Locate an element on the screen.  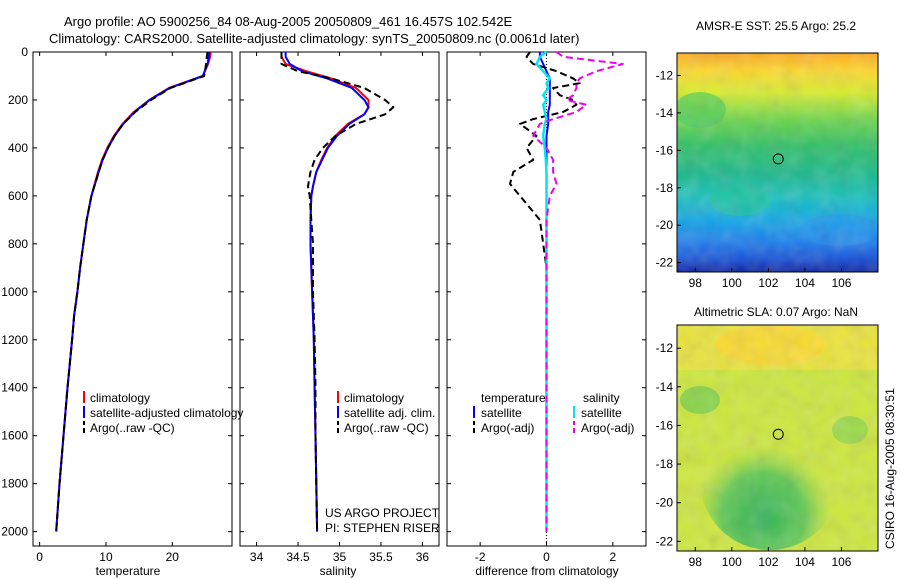
y-tick-label: 1800 is located at coordinates (14, 484).